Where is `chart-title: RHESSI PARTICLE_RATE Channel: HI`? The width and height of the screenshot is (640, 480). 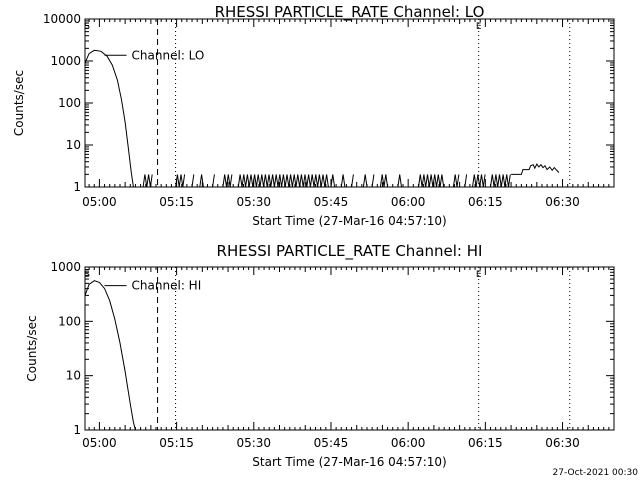
chart-title: RHESSI PARTICLE_RATE Channel: HI is located at coordinates (350, 251).